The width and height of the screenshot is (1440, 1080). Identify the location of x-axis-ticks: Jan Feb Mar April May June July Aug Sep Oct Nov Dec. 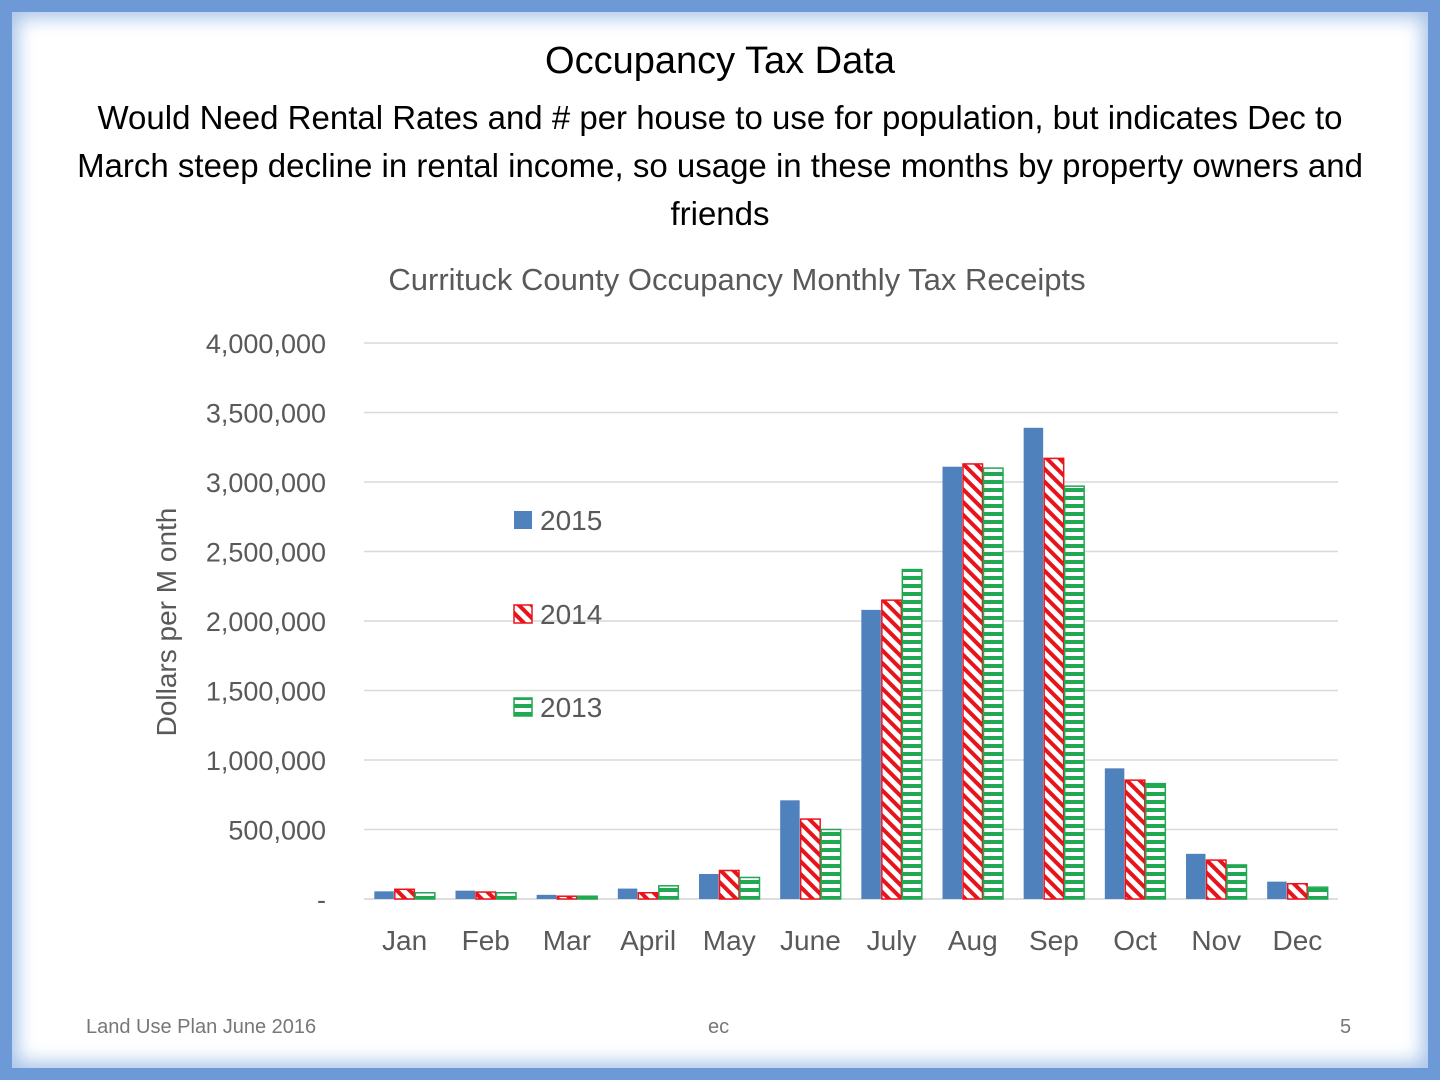
(852, 940).